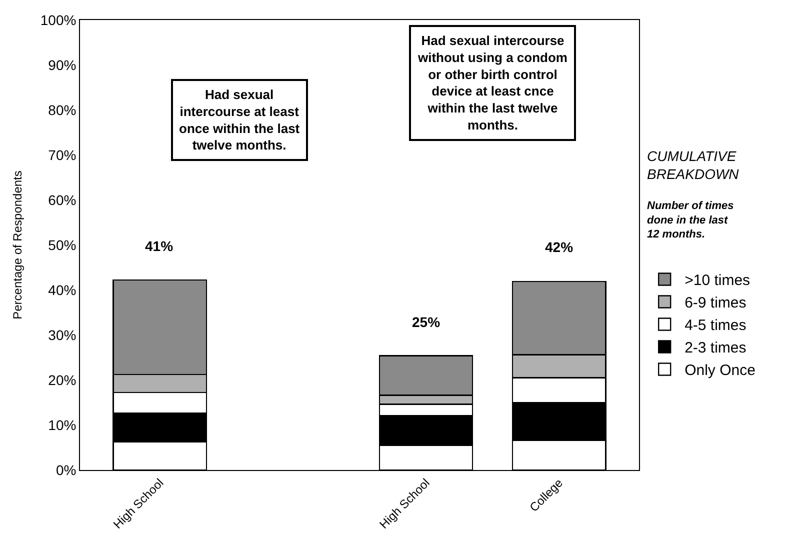 The height and width of the screenshot is (550, 799). What do you see at coordinates (62, 380) in the screenshot?
I see `y-tick-label: 20%` at bounding box center [62, 380].